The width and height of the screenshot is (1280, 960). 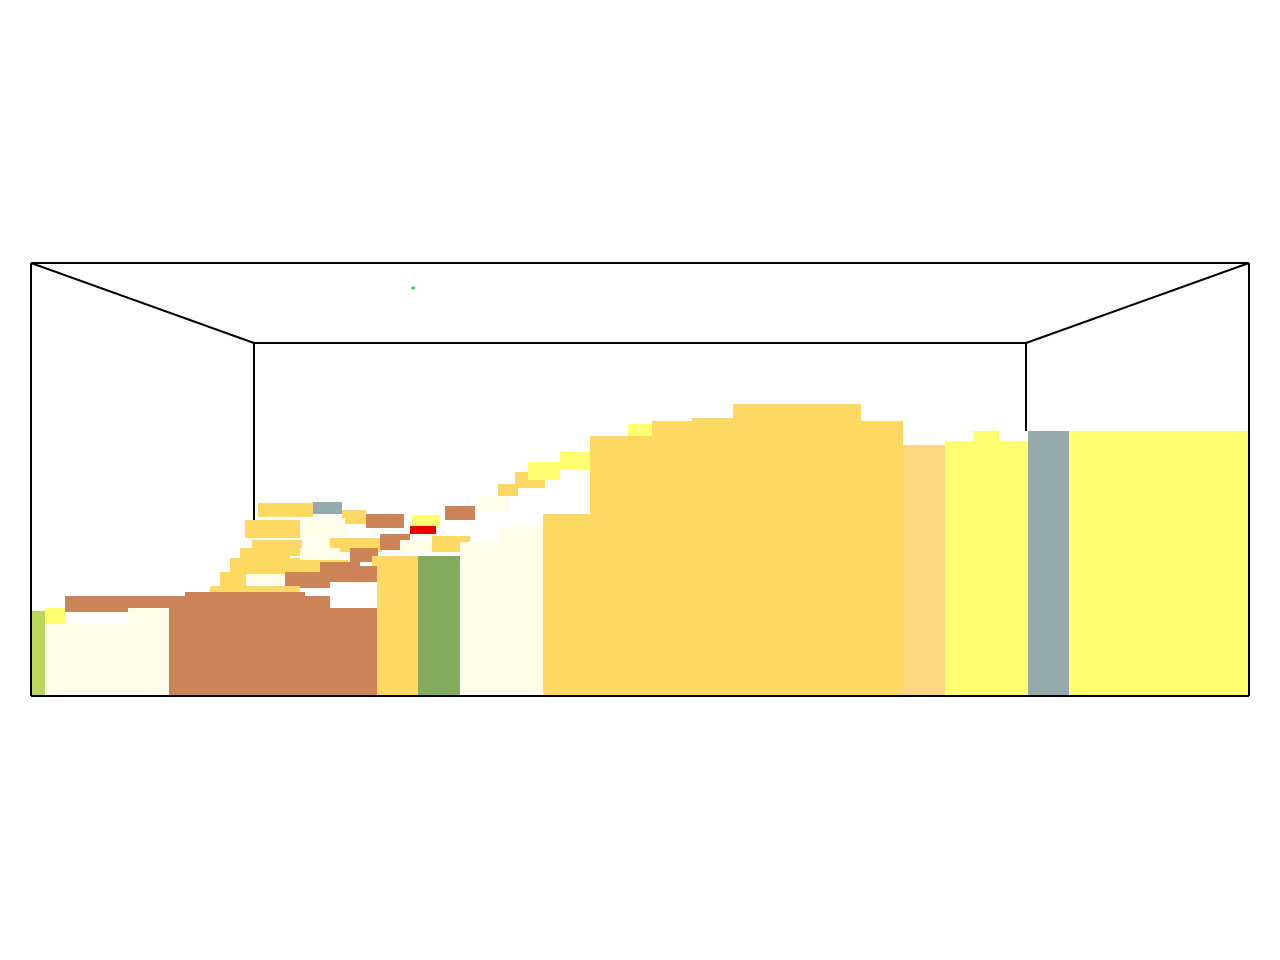 I want to click on green-marker-dot, so click(x=413, y=288).